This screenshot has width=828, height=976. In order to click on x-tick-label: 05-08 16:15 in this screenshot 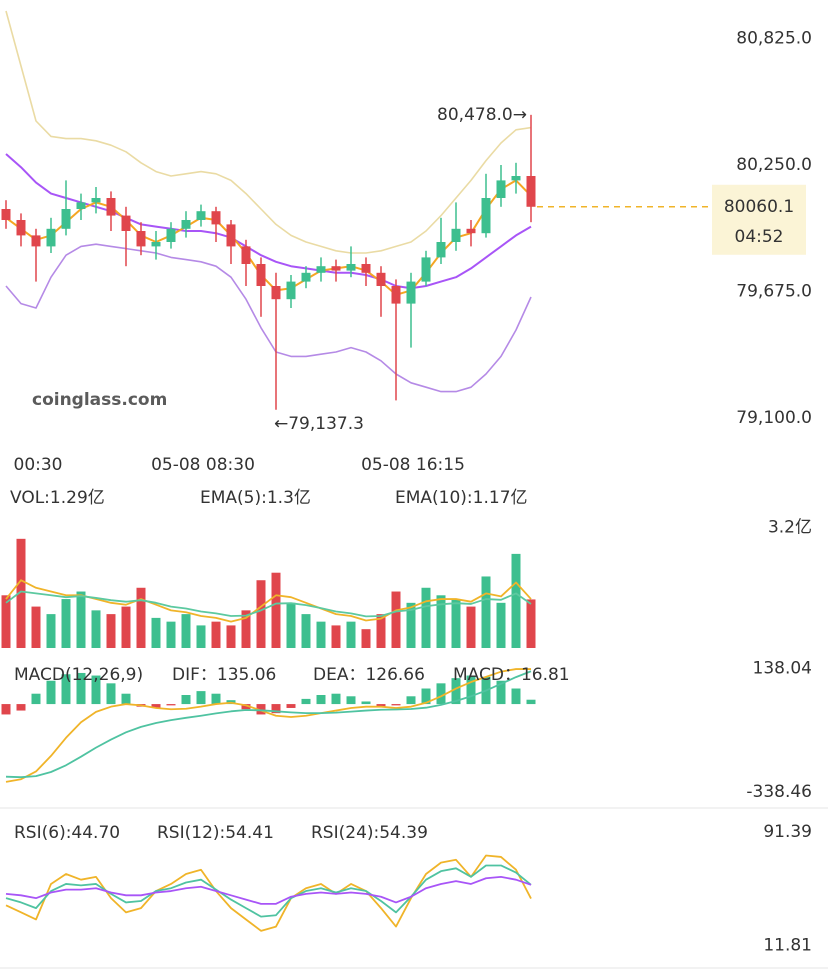, I will do `click(413, 465)`.